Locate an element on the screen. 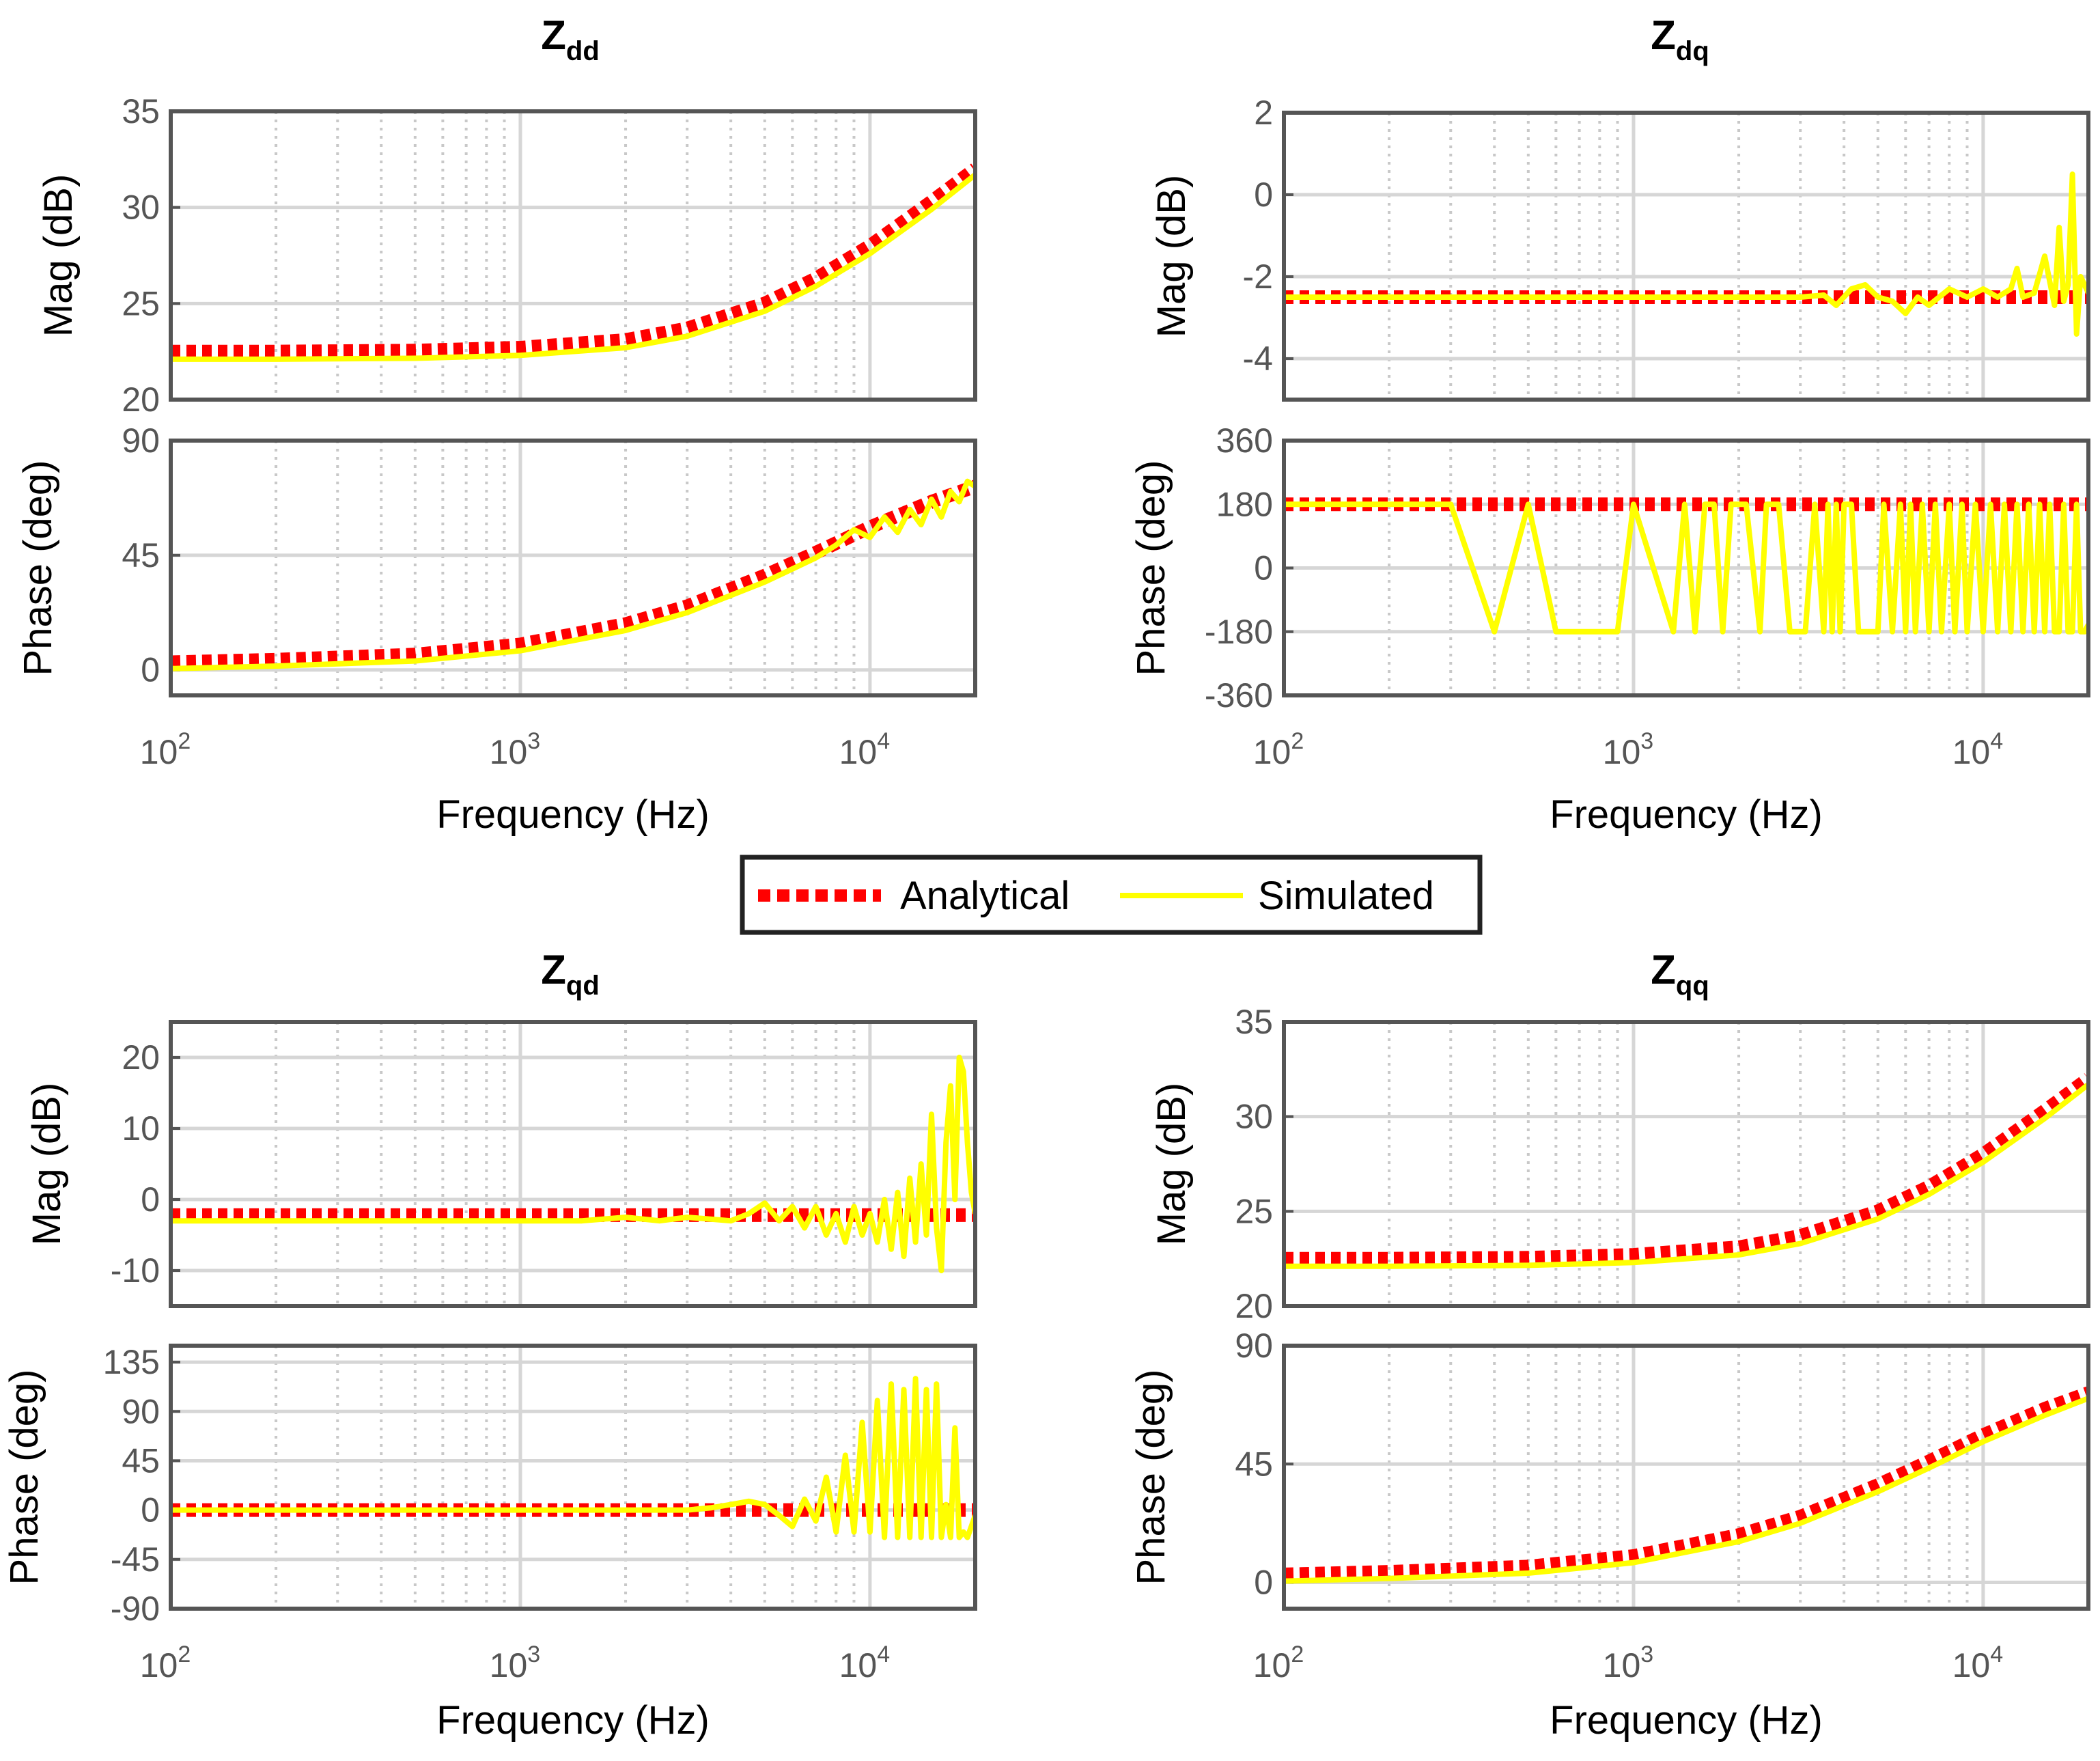 The height and width of the screenshot is (1761, 2100). legend-analytical-label: Analytical is located at coordinates (984, 896).